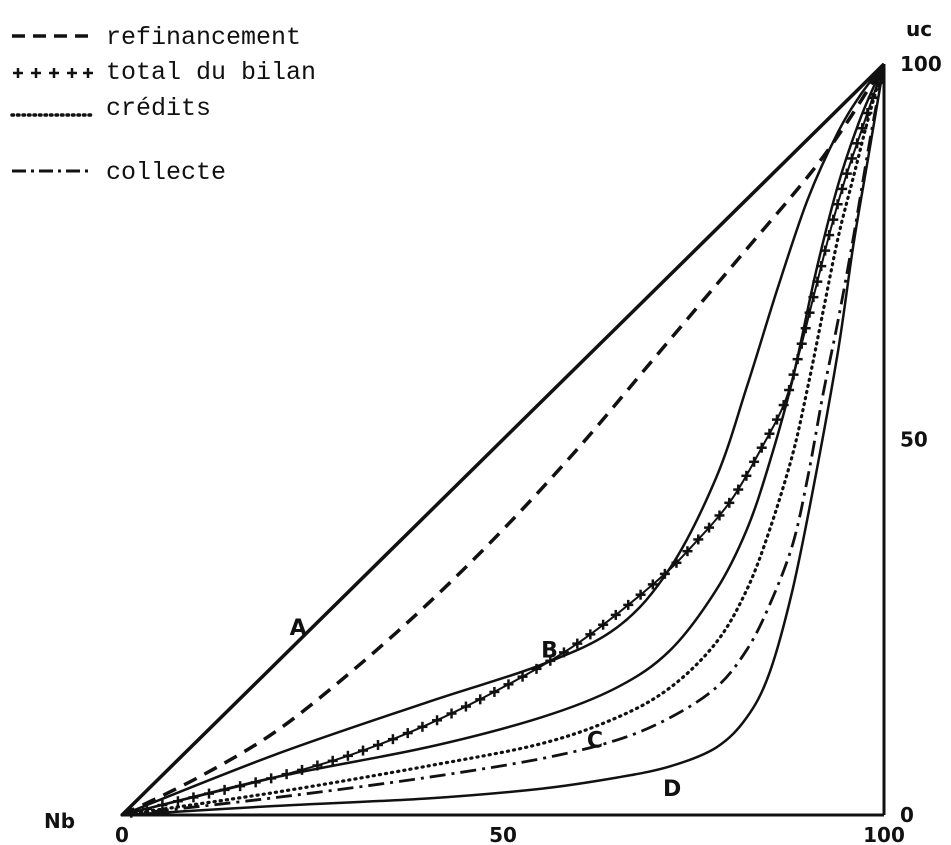 This screenshot has width=951, height=845. What do you see at coordinates (166, 172) in the screenshot?
I see `legend-label-collecte: collecte` at bounding box center [166, 172].